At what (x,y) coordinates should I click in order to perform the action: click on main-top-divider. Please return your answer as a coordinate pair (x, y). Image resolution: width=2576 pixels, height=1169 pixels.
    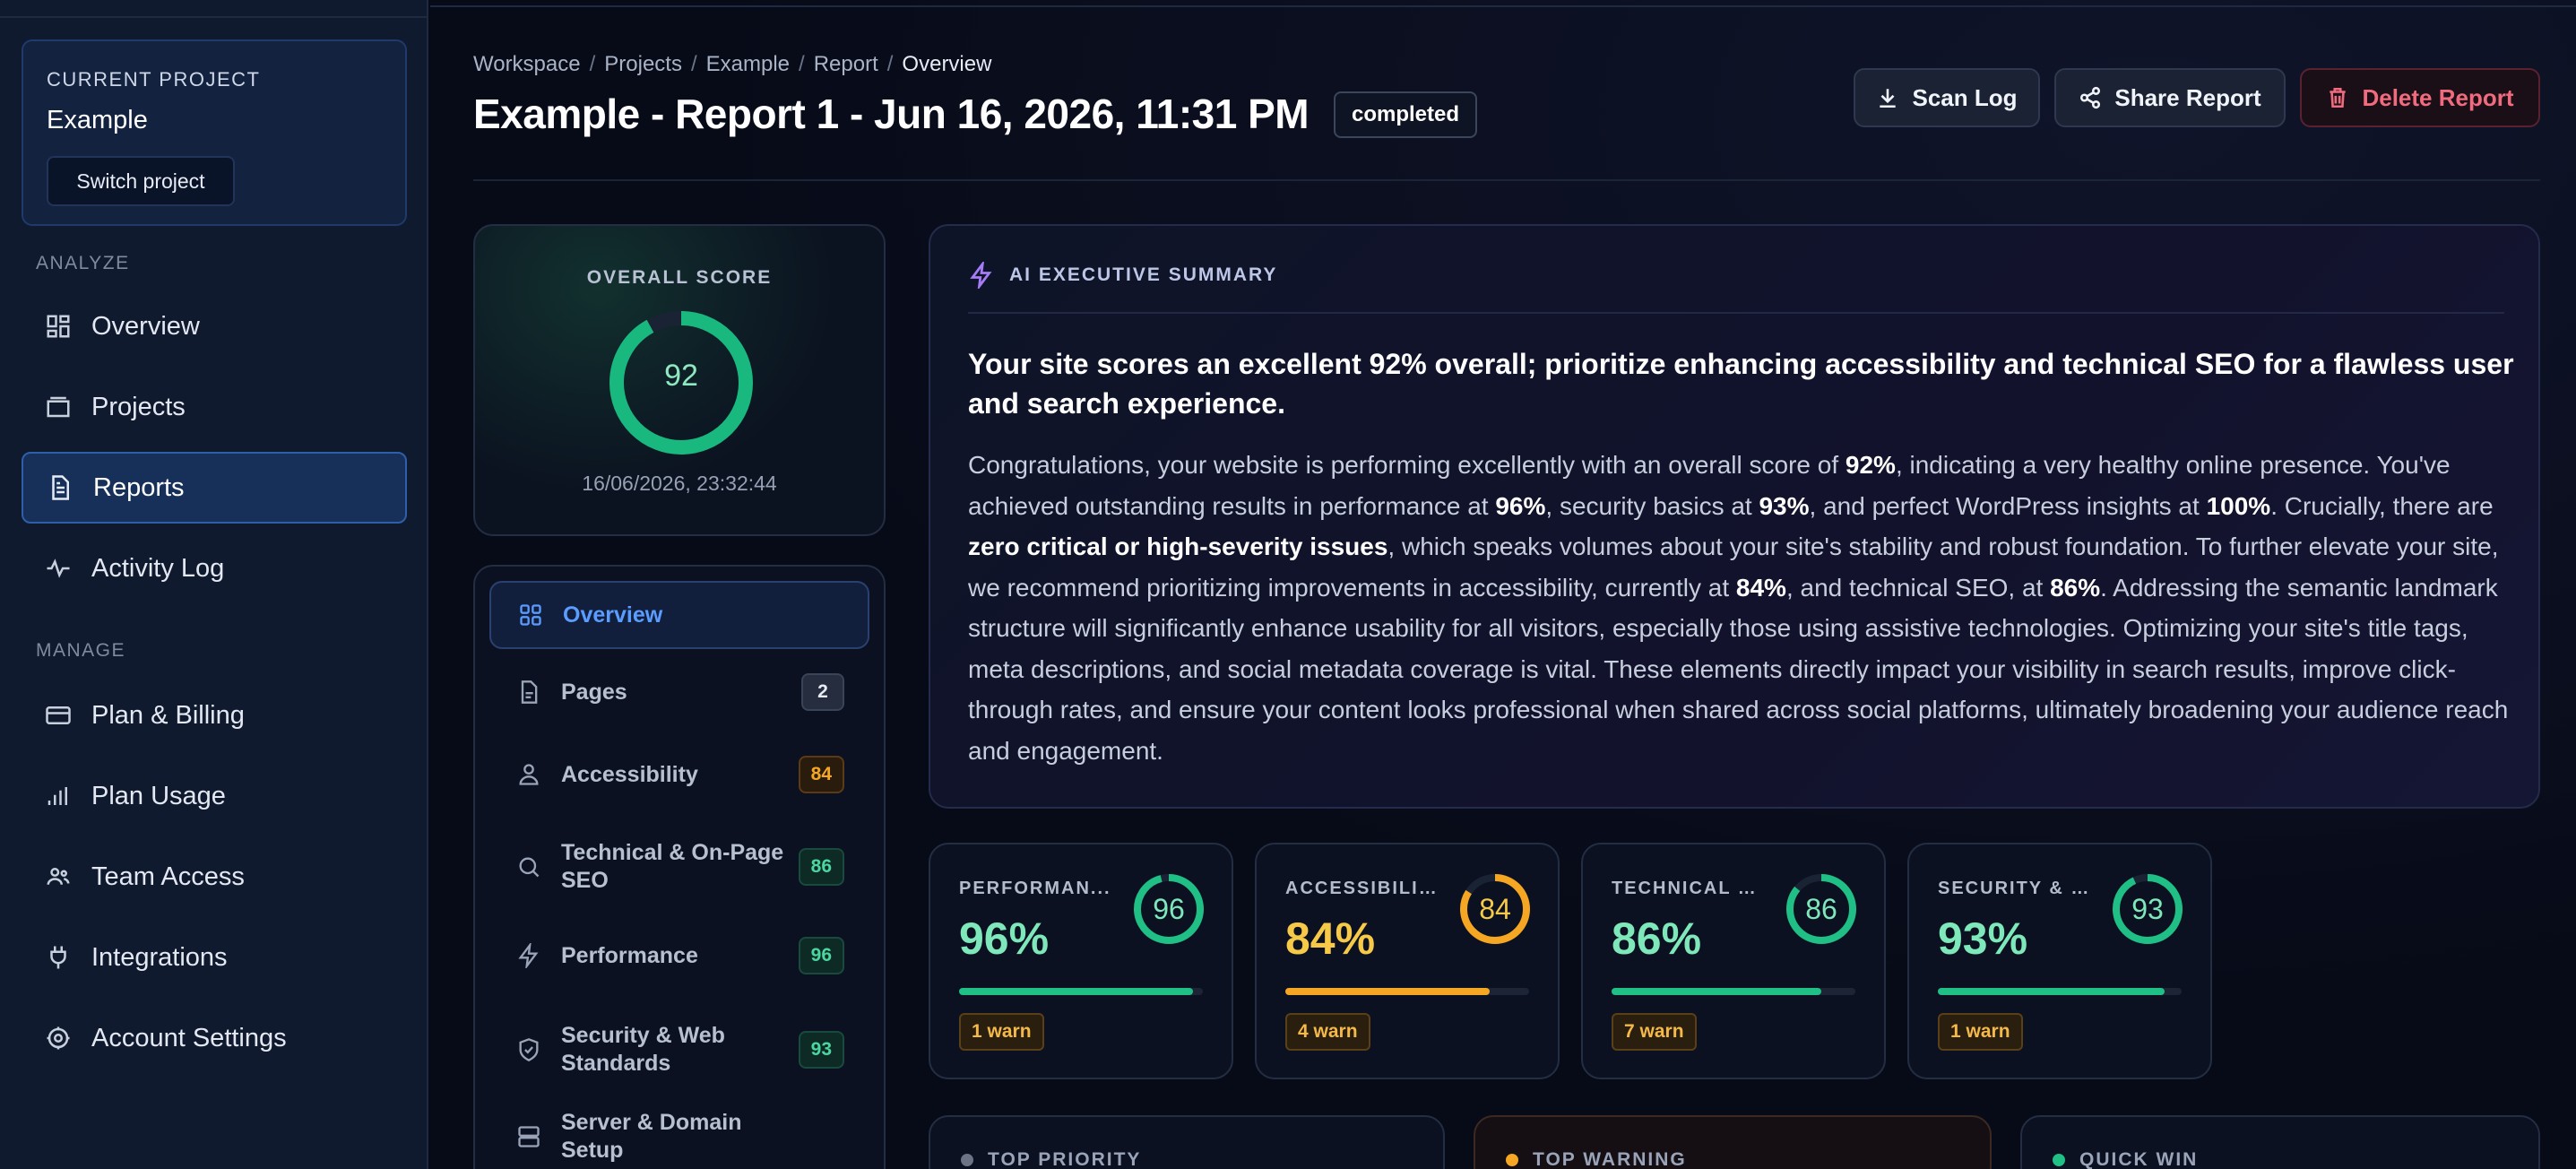
    Looking at the image, I should click on (1503, 3).